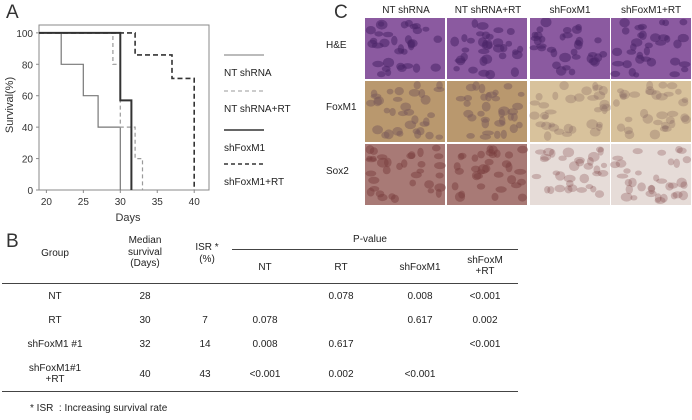 This screenshot has width=692, height=420. I want to click on x-axis-label: Days, so click(128, 218).